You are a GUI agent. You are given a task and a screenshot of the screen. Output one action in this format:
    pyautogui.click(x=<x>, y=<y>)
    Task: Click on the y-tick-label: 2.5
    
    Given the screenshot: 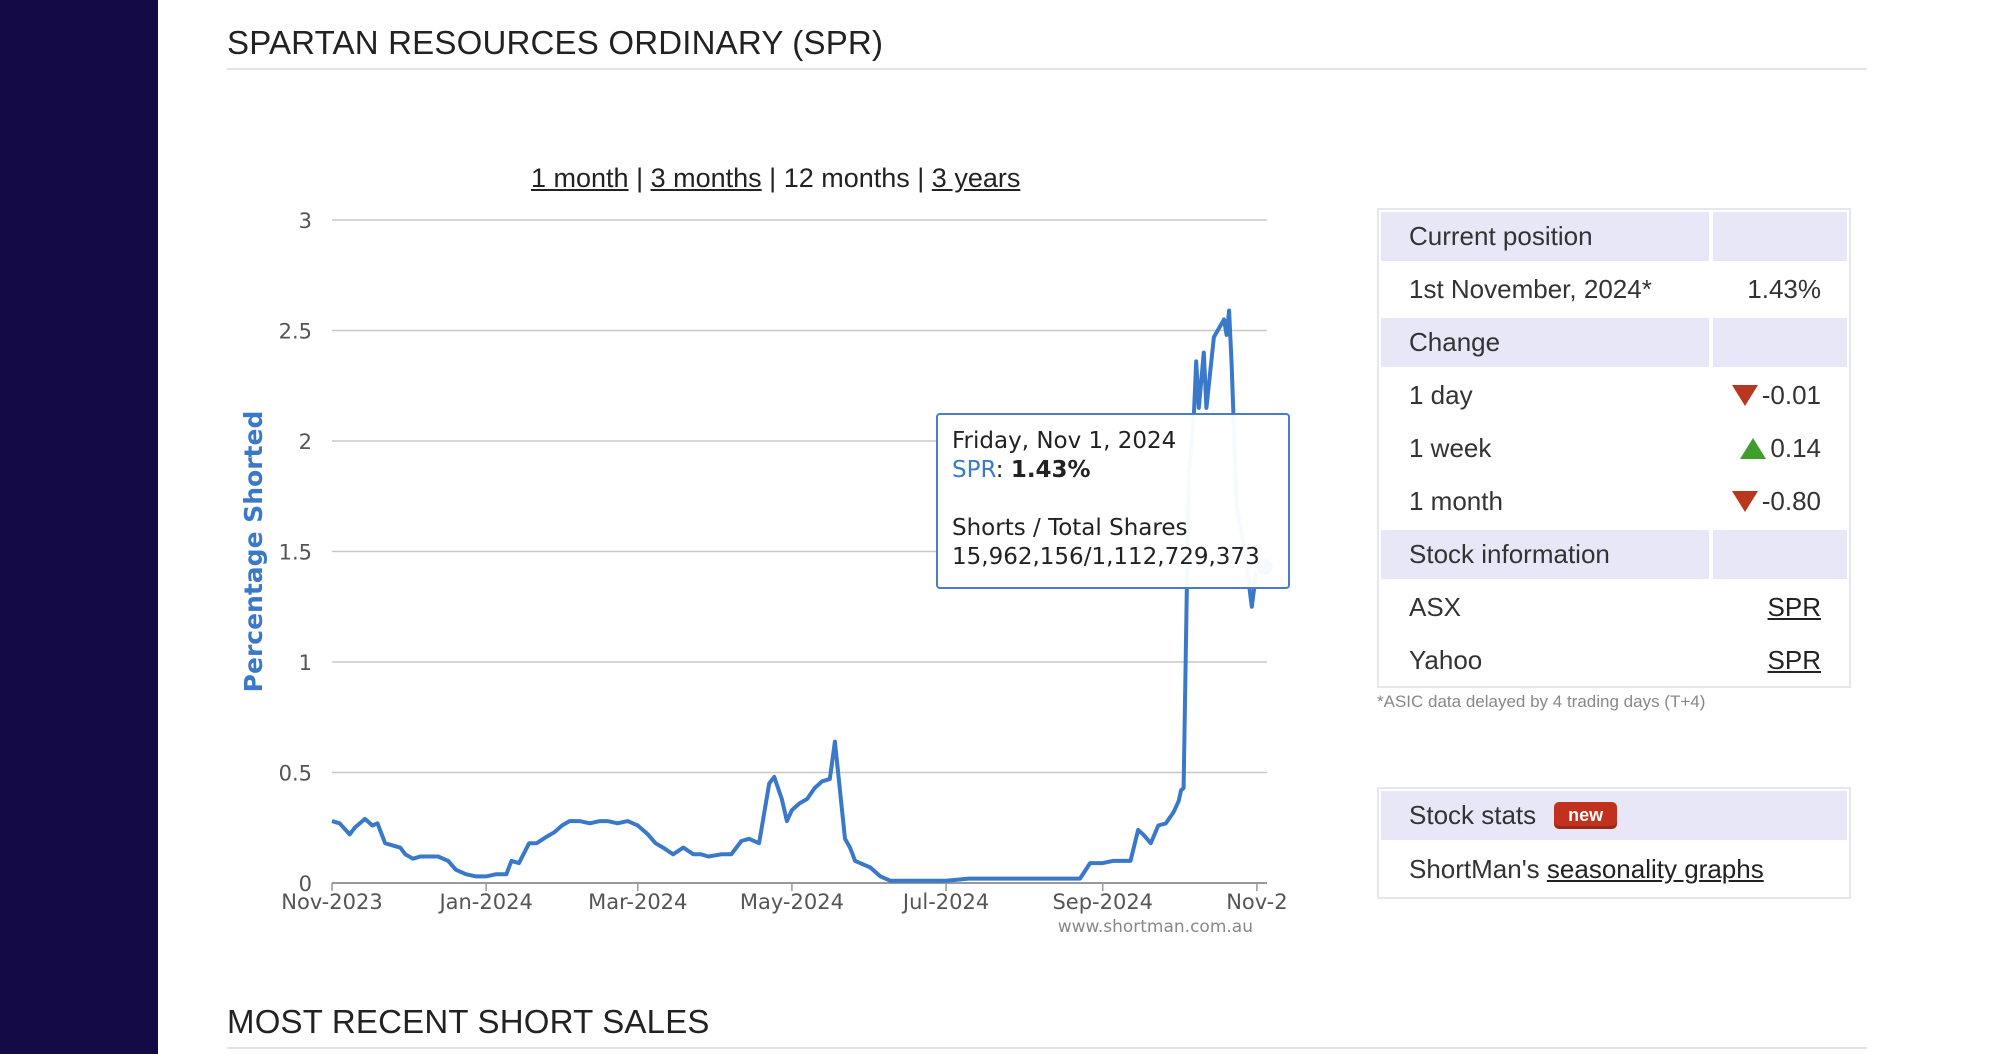 What is the action you would take?
    pyautogui.click(x=295, y=332)
    